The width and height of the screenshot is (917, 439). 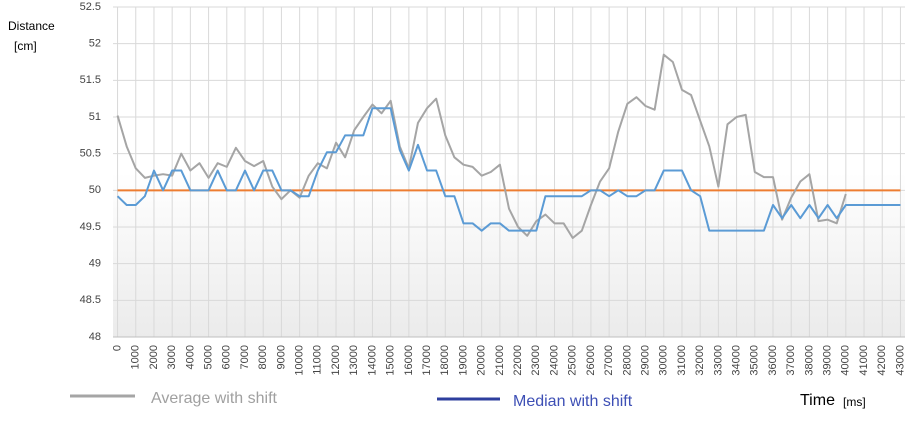 I want to click on x-tick-label: 18000, so click(x=445, y=360).